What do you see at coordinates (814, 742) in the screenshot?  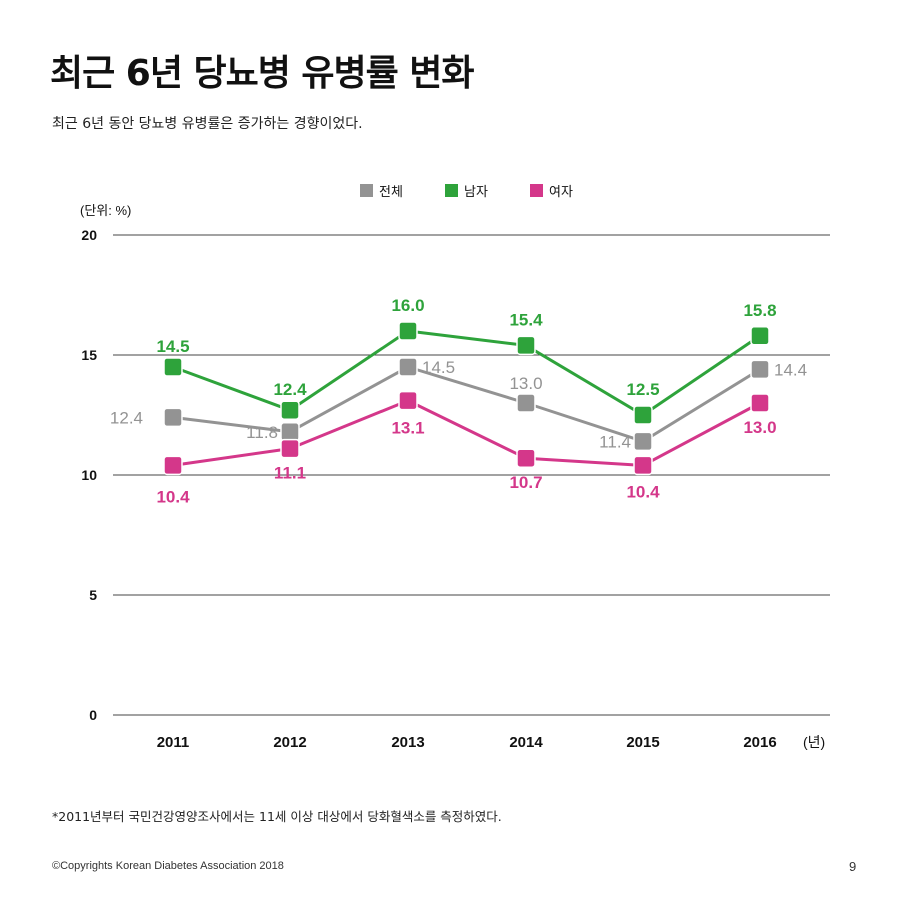 I see `x-axis-unit-label: (년)` at bounding box center [814, 742].